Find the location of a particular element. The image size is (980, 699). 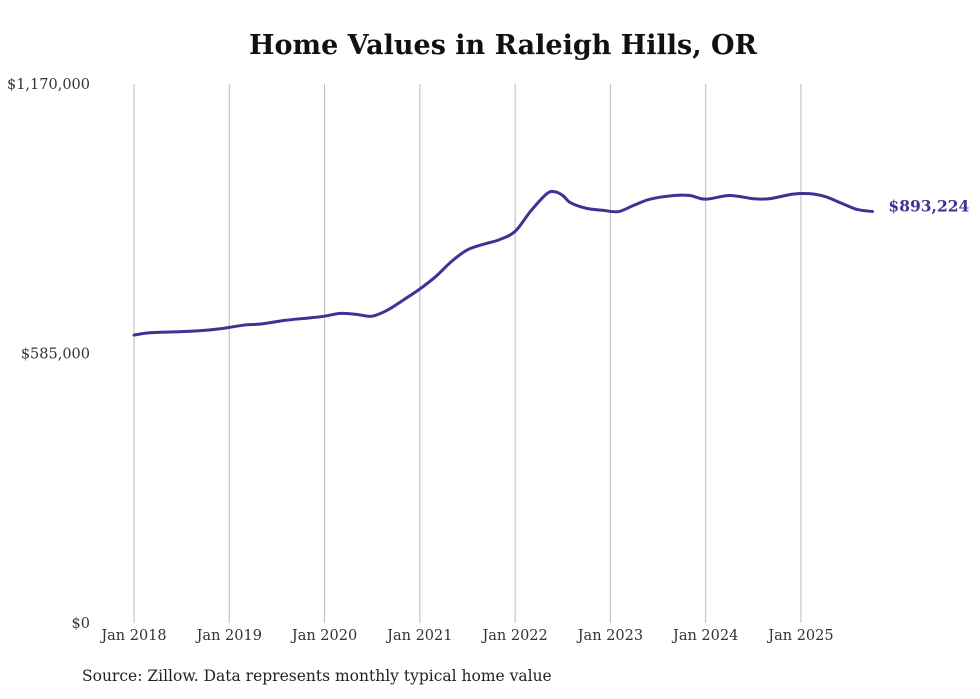

x-tick-label: Jan 2025 is located at coordinates (799, 636).